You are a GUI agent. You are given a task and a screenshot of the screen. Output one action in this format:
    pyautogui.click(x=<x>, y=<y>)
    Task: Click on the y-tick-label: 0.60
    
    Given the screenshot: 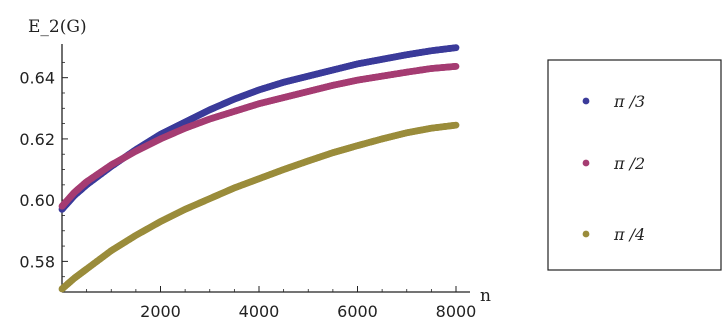 What is the action you would take?
    pyautogui.click(x=37, y=200)
    